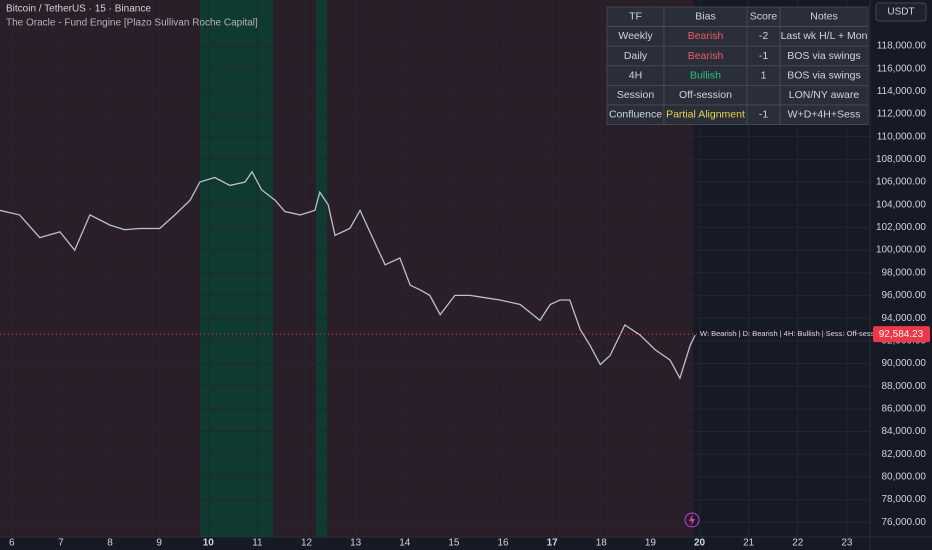 This screenshot has height=550, width=932. Describe the element at coordinates (904, 431) in the screenshot. I see `y-tick-label: 84,000.00` at that location.